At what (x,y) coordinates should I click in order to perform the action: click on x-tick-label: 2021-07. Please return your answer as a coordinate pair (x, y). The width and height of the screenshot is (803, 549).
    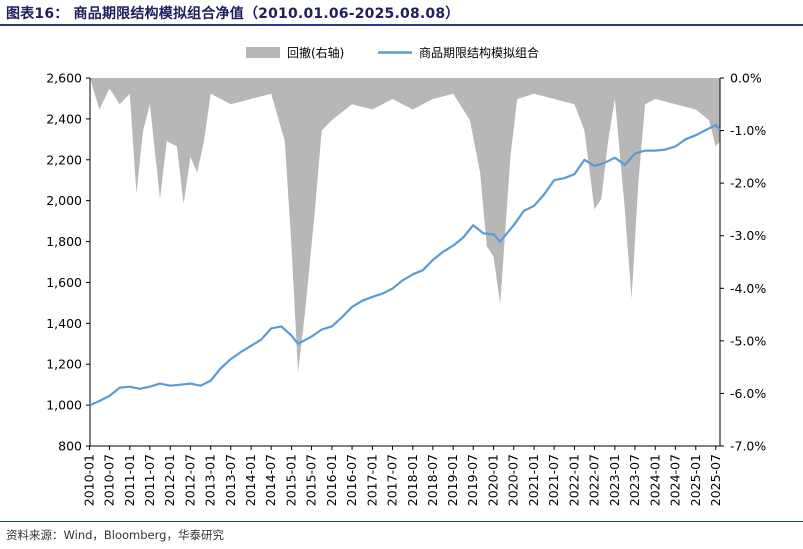
    Looking at the image, I should click on (553, 480).